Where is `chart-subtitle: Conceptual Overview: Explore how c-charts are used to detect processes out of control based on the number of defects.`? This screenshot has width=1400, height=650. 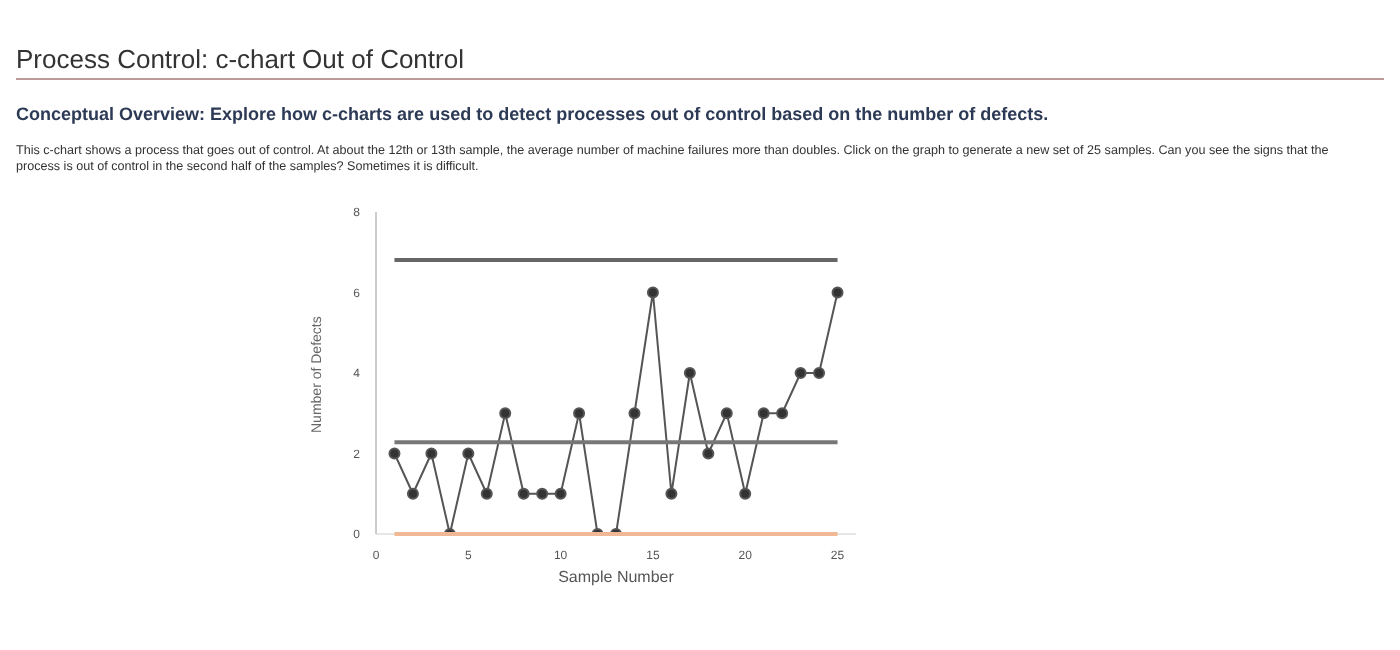 chart-subtitle: Conceptual Overview: Explore how c-charts are used to detect processes out of control based on the number of defects. is located at coordinates (533, 114).